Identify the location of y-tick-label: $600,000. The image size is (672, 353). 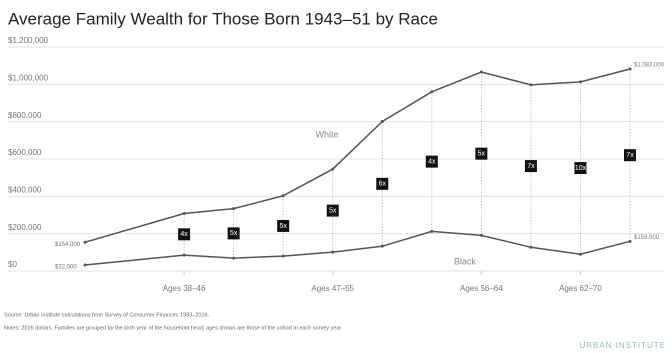
(25, 152).